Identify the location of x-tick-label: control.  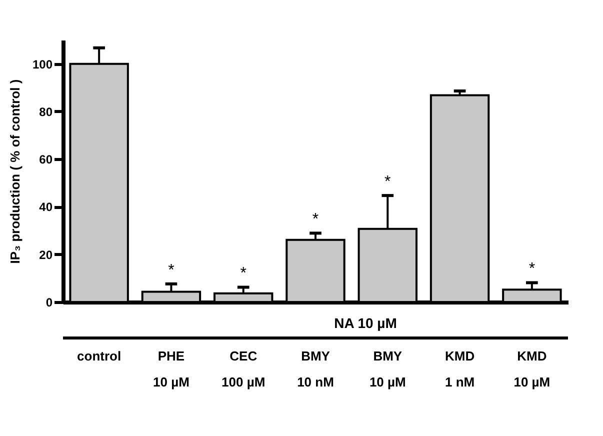
(99, 356).